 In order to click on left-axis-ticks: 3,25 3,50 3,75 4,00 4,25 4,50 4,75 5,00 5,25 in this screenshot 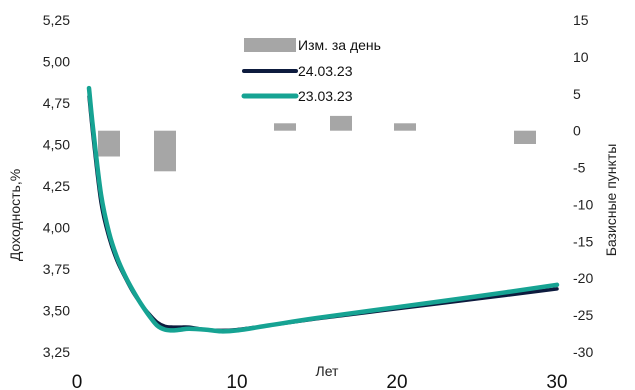, I will do `click(56, 186)`.